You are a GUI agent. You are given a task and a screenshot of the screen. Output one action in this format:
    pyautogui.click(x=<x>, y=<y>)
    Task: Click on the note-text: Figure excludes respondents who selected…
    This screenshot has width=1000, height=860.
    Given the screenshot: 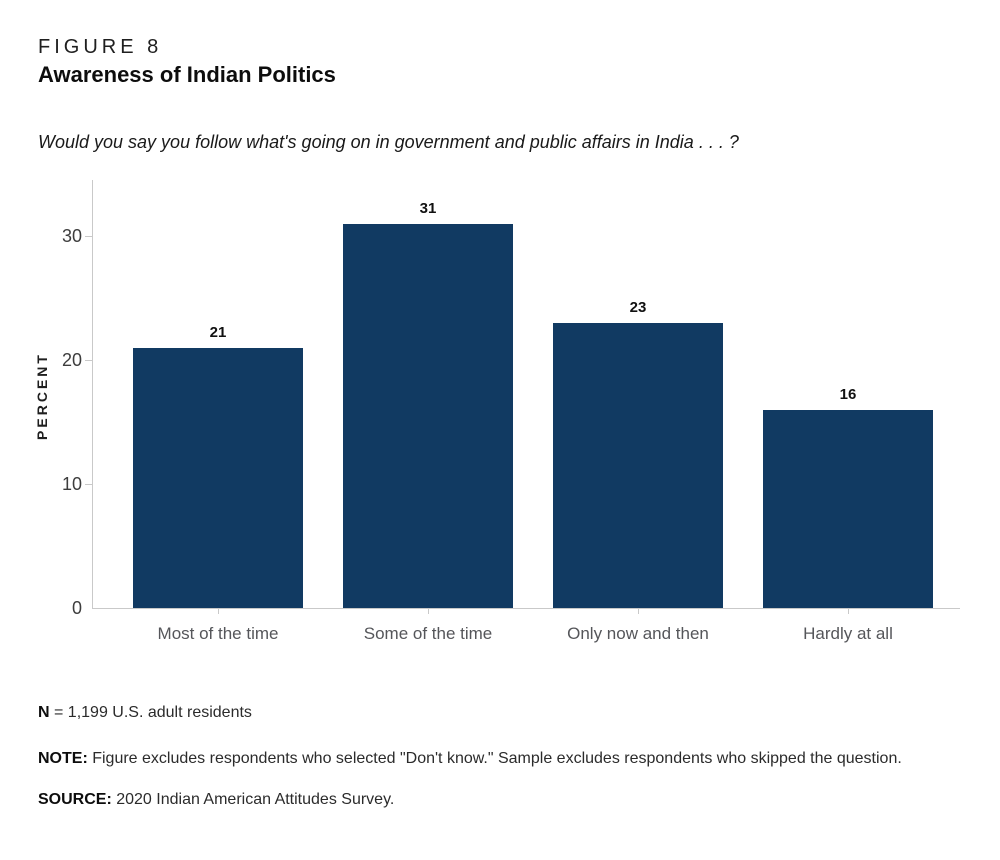 What is the action you would take?
    pyautogui.click(x=494, y=758)
    